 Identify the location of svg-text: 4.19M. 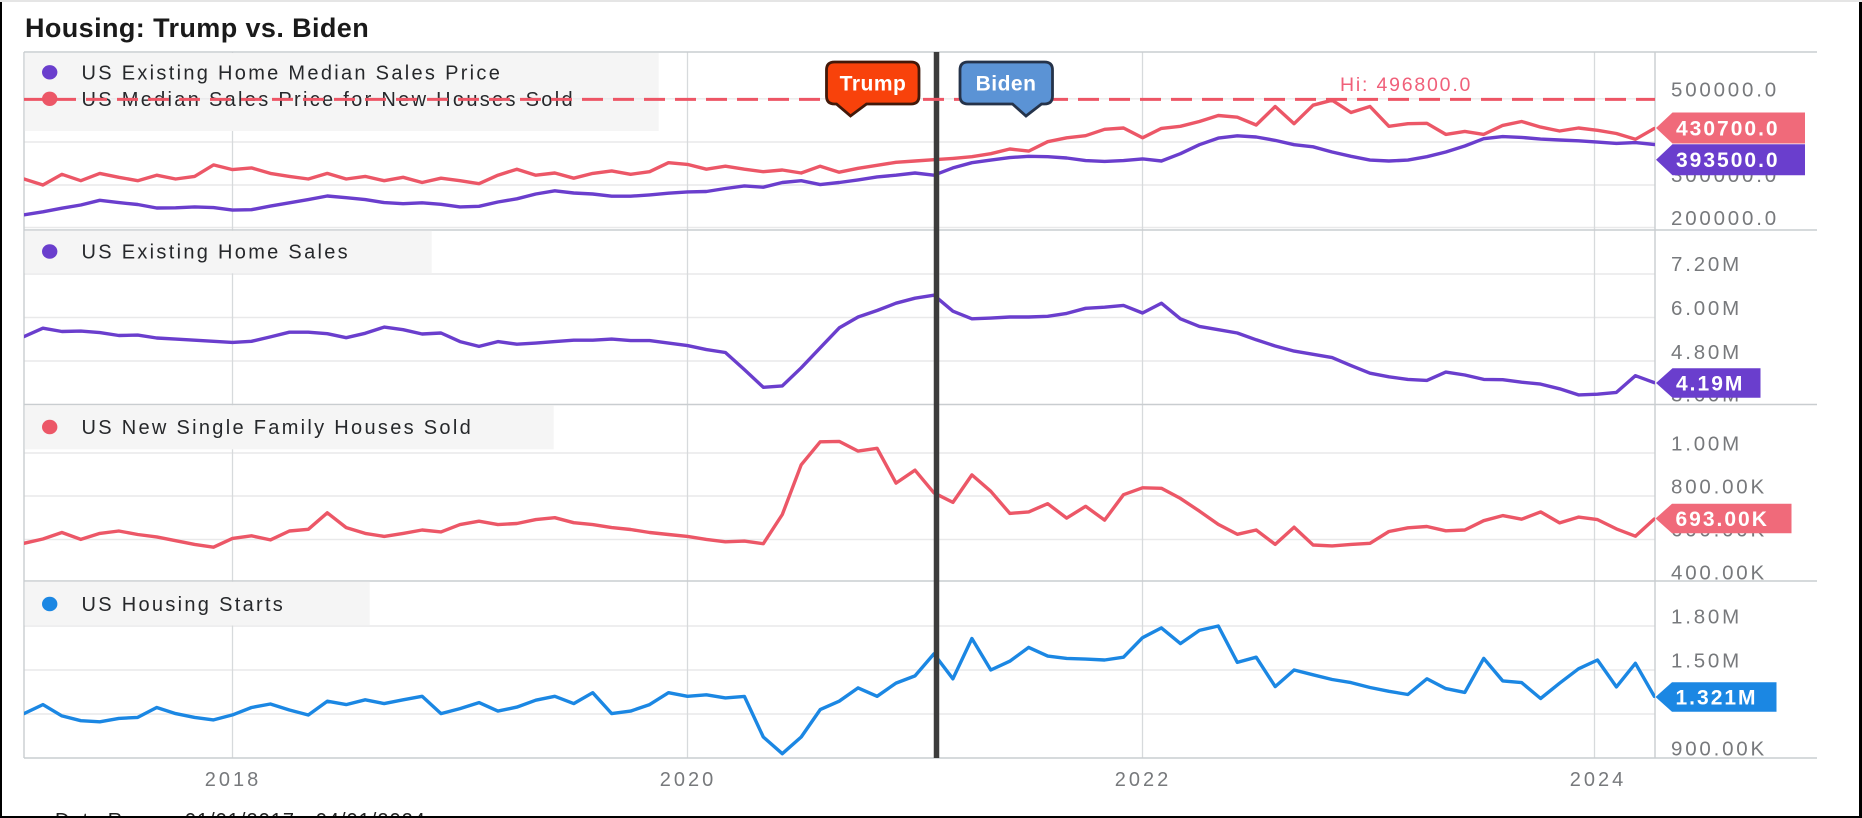
(1710, 383).